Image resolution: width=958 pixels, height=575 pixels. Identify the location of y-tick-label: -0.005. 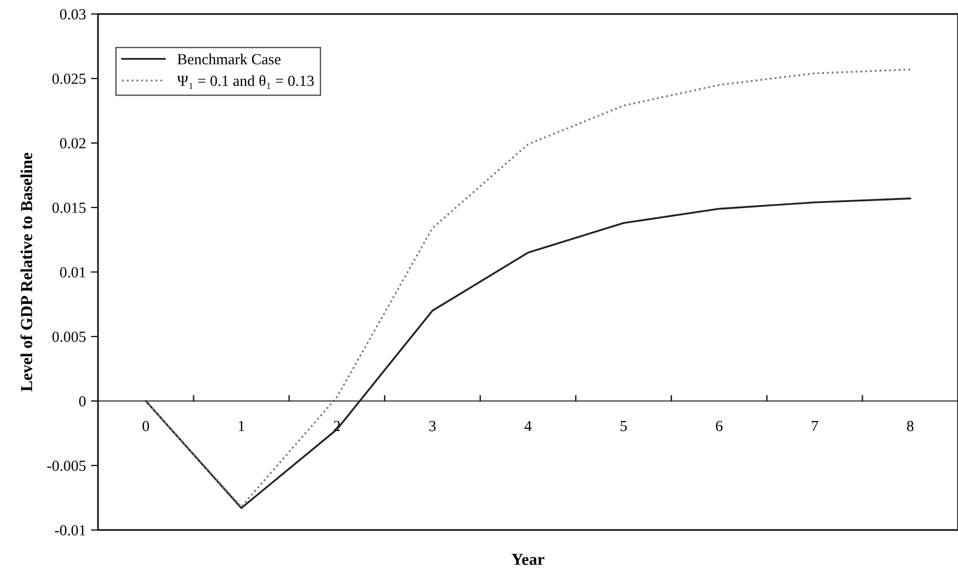
(66, 466).